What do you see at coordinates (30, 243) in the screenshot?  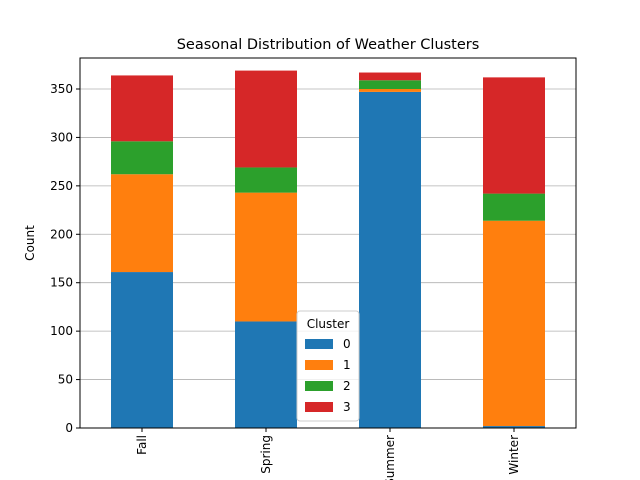 I see `y-axis-label: Count` at bounding box center [30, 243].